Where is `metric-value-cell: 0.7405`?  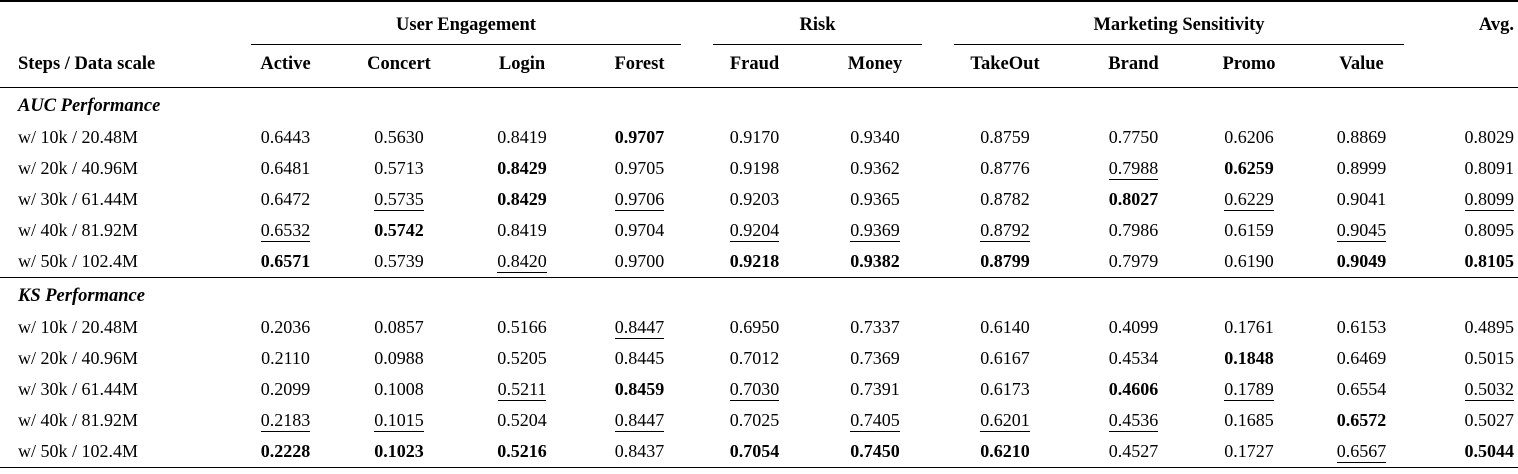
metric-value-cell: 0.7405 is located at coordinates (875, 420).